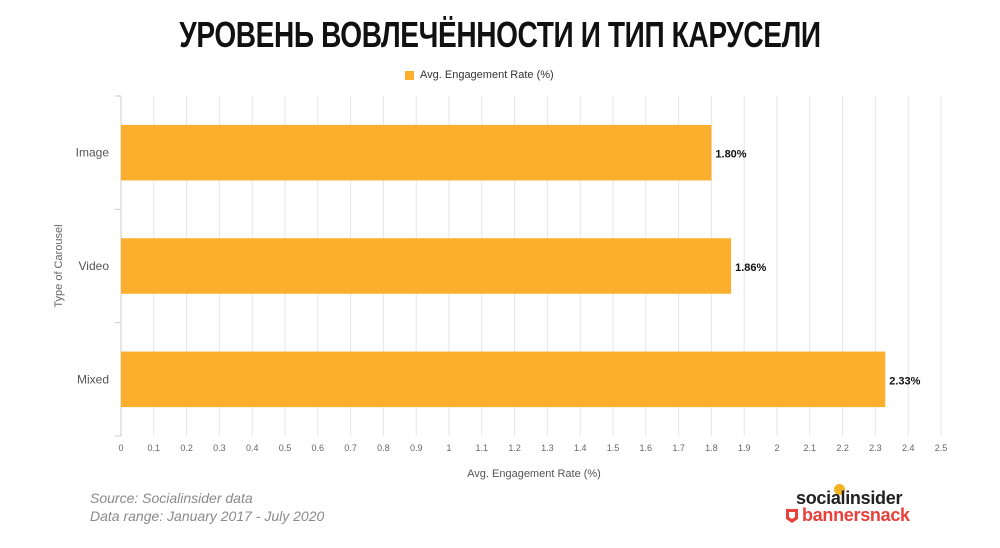 The height and width of the screenshot is (548, 1000). I want to click on x-tick-label: 1.5, so click(613, 448).